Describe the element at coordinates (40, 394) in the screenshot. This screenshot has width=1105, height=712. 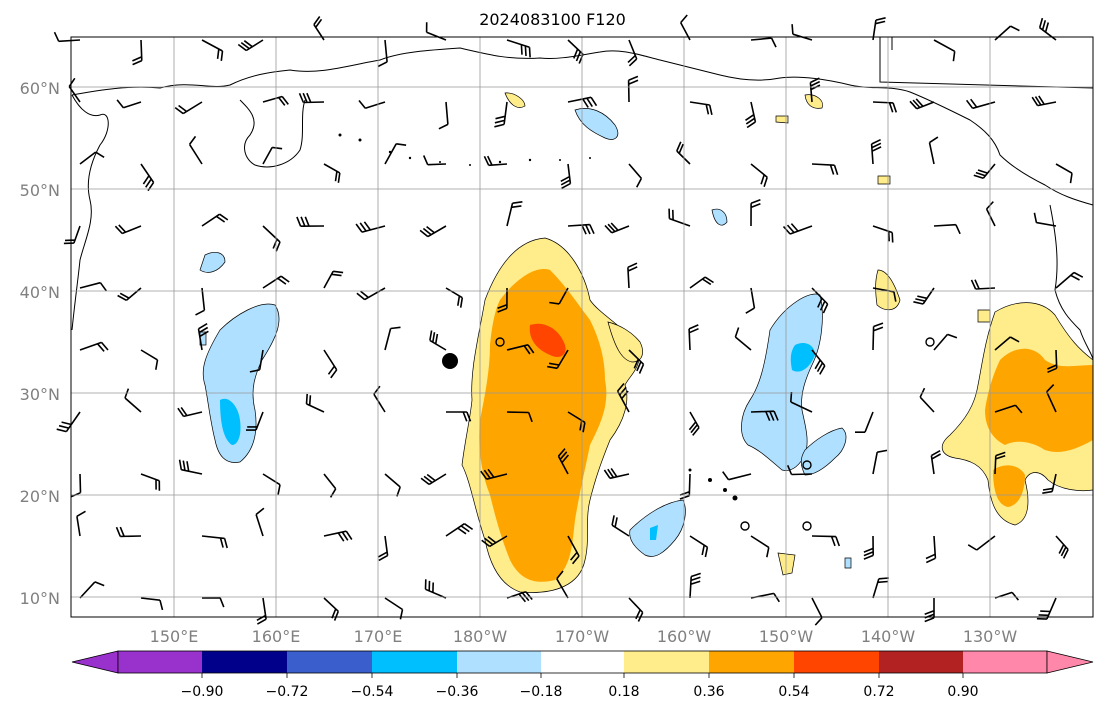
I see `lat-tick-label: 30°N` at that location.